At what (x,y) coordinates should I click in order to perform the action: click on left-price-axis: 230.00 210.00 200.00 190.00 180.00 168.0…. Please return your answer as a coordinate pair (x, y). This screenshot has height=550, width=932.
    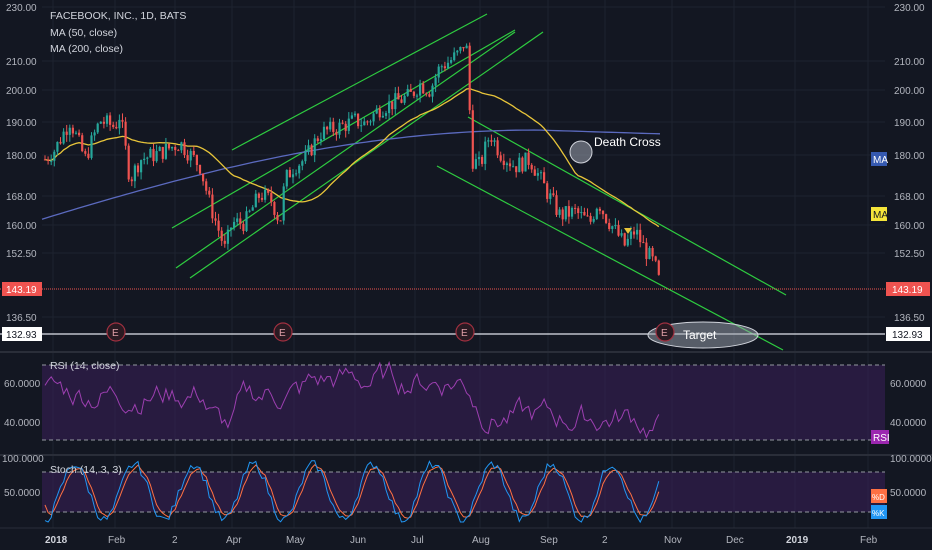
    Looking at the image, I should click on (23, 251).